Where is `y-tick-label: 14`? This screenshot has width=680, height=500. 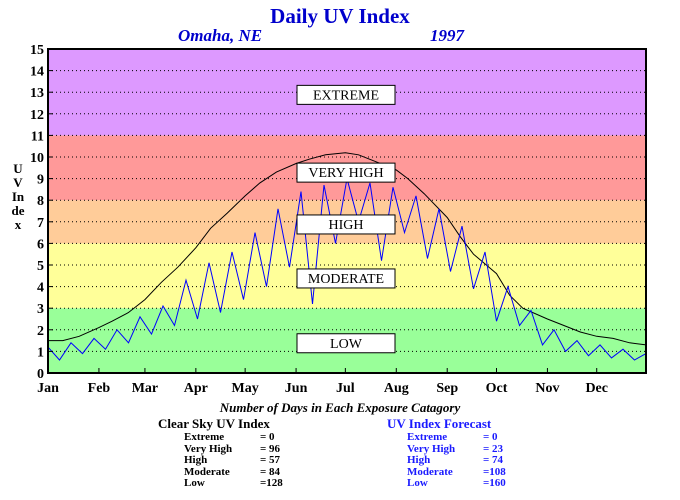
y-tick-label: 14 is located at coordinates (37, 72).